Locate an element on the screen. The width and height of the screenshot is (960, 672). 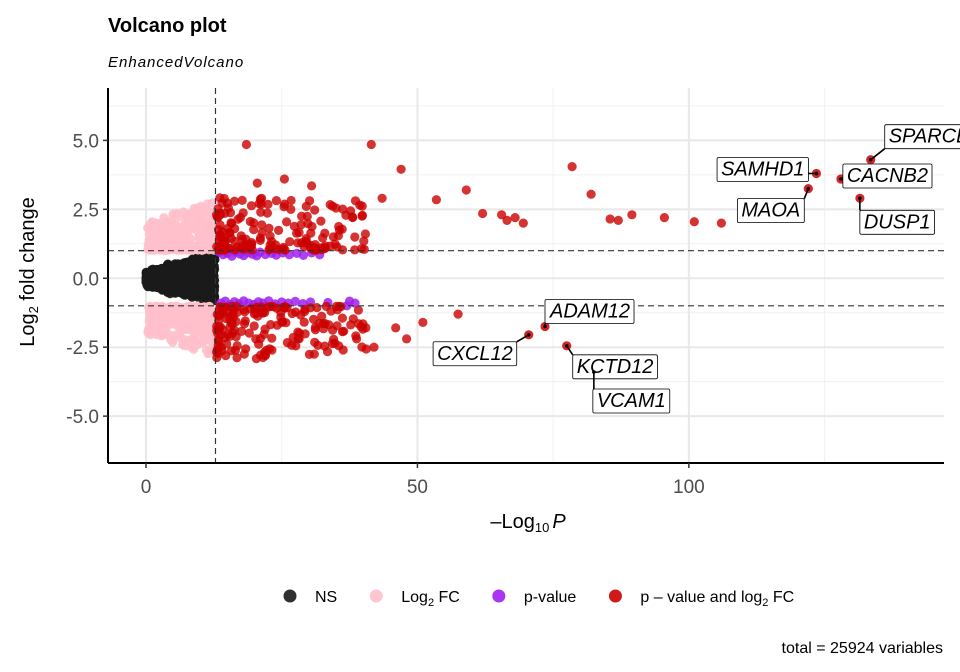
x-tick-label: 100 is located at coordinates (689, 487).